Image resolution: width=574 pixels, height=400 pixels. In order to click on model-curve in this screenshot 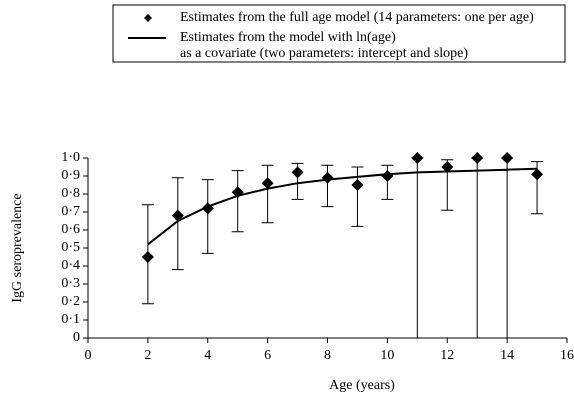, I will do `click(342, 206)`.